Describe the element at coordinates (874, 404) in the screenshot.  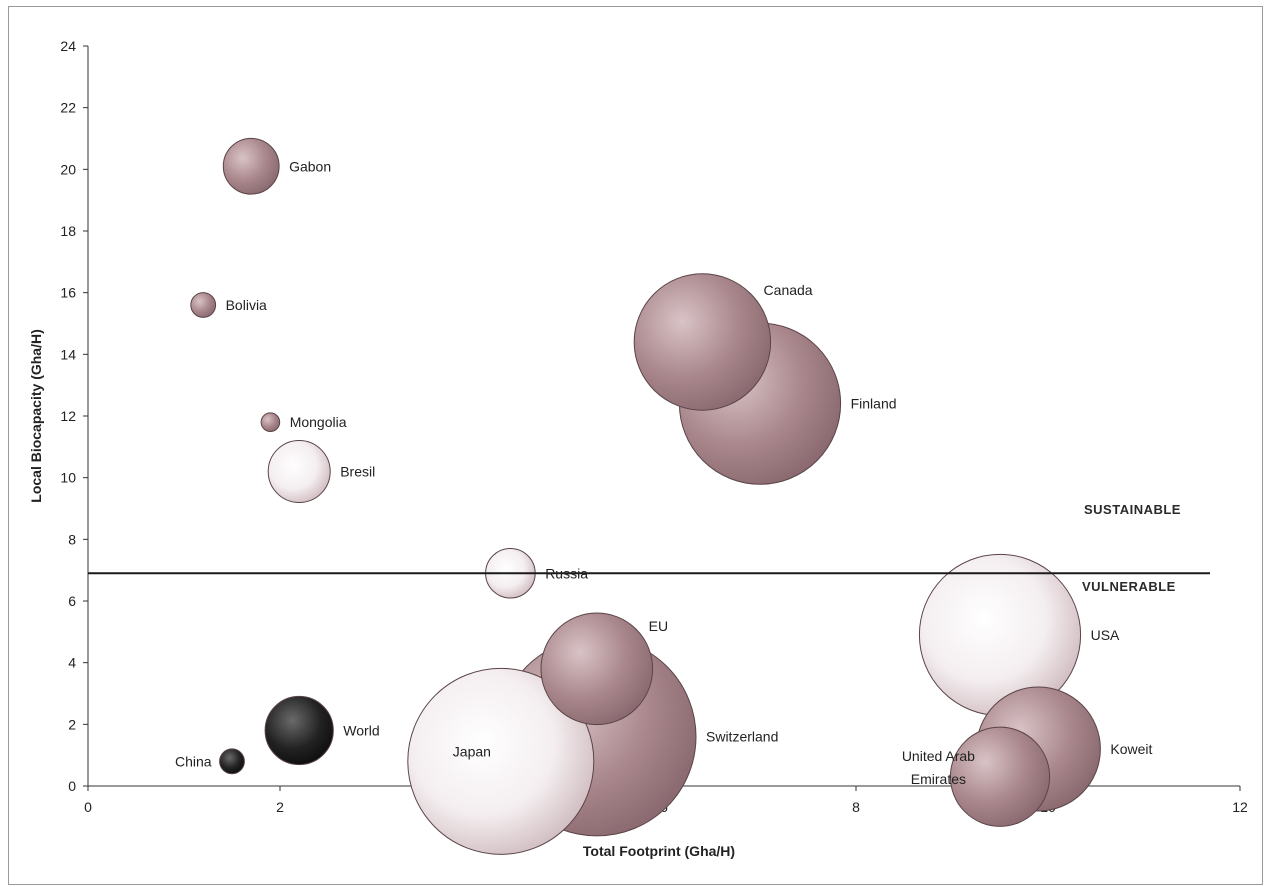
I see `label-finland: Finland` at that location.